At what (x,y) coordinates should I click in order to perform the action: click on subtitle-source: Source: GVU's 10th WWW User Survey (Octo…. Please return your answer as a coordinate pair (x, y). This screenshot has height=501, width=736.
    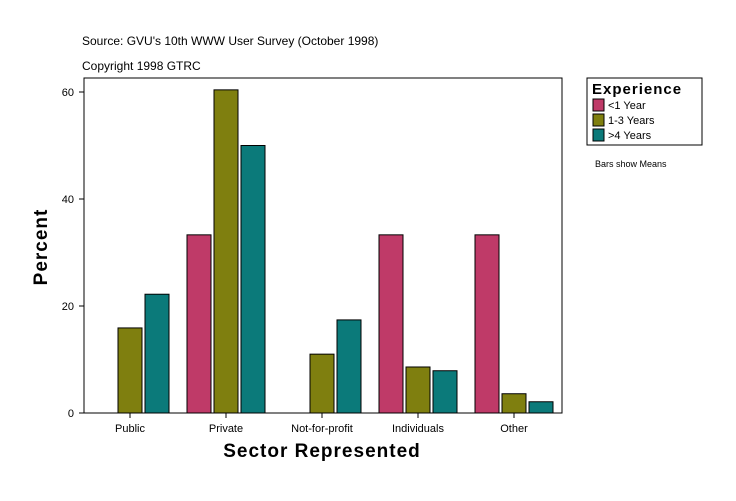
    Looking at the image, I should click on (230, 41).